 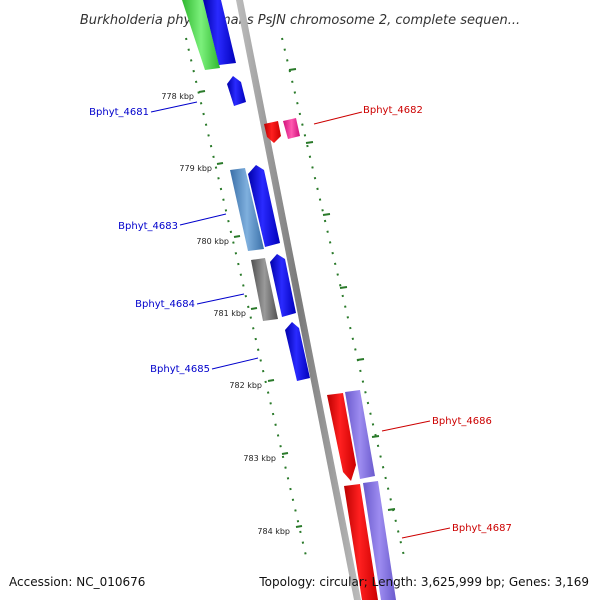 I want to click on label-Bphyt_4682: Bphyt_4682, so click(x=368, y=115).